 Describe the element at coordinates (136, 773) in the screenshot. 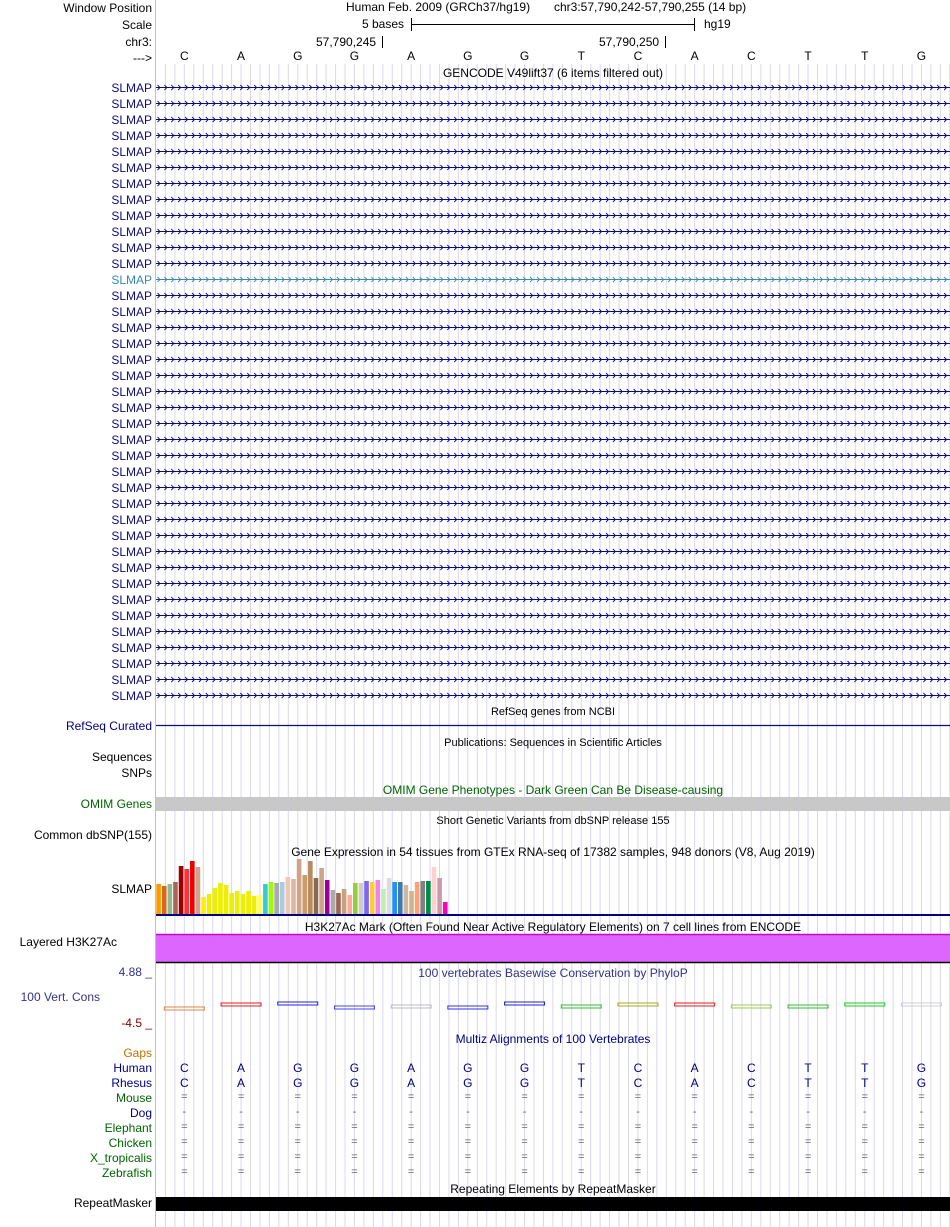

I see `publications-label-line2: SNPs` at that location.